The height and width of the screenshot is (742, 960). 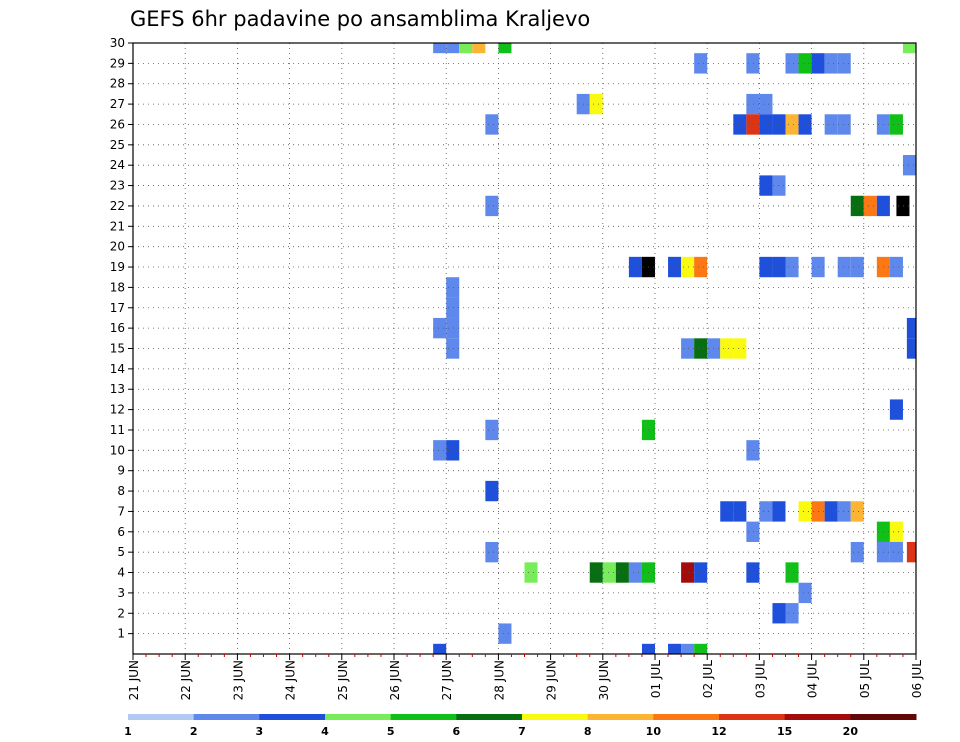 What do you see at coordinates (656, 679) in the screenshot?
I see `x-tick-label: 01 JUL` at bounding box center [656, 679].